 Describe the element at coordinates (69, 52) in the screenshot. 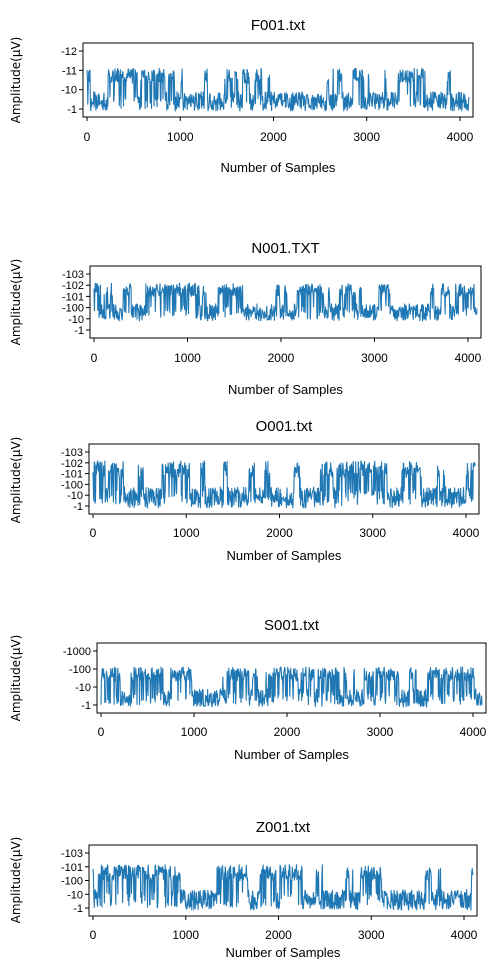

I see `y-tick-label: -12` at that location.